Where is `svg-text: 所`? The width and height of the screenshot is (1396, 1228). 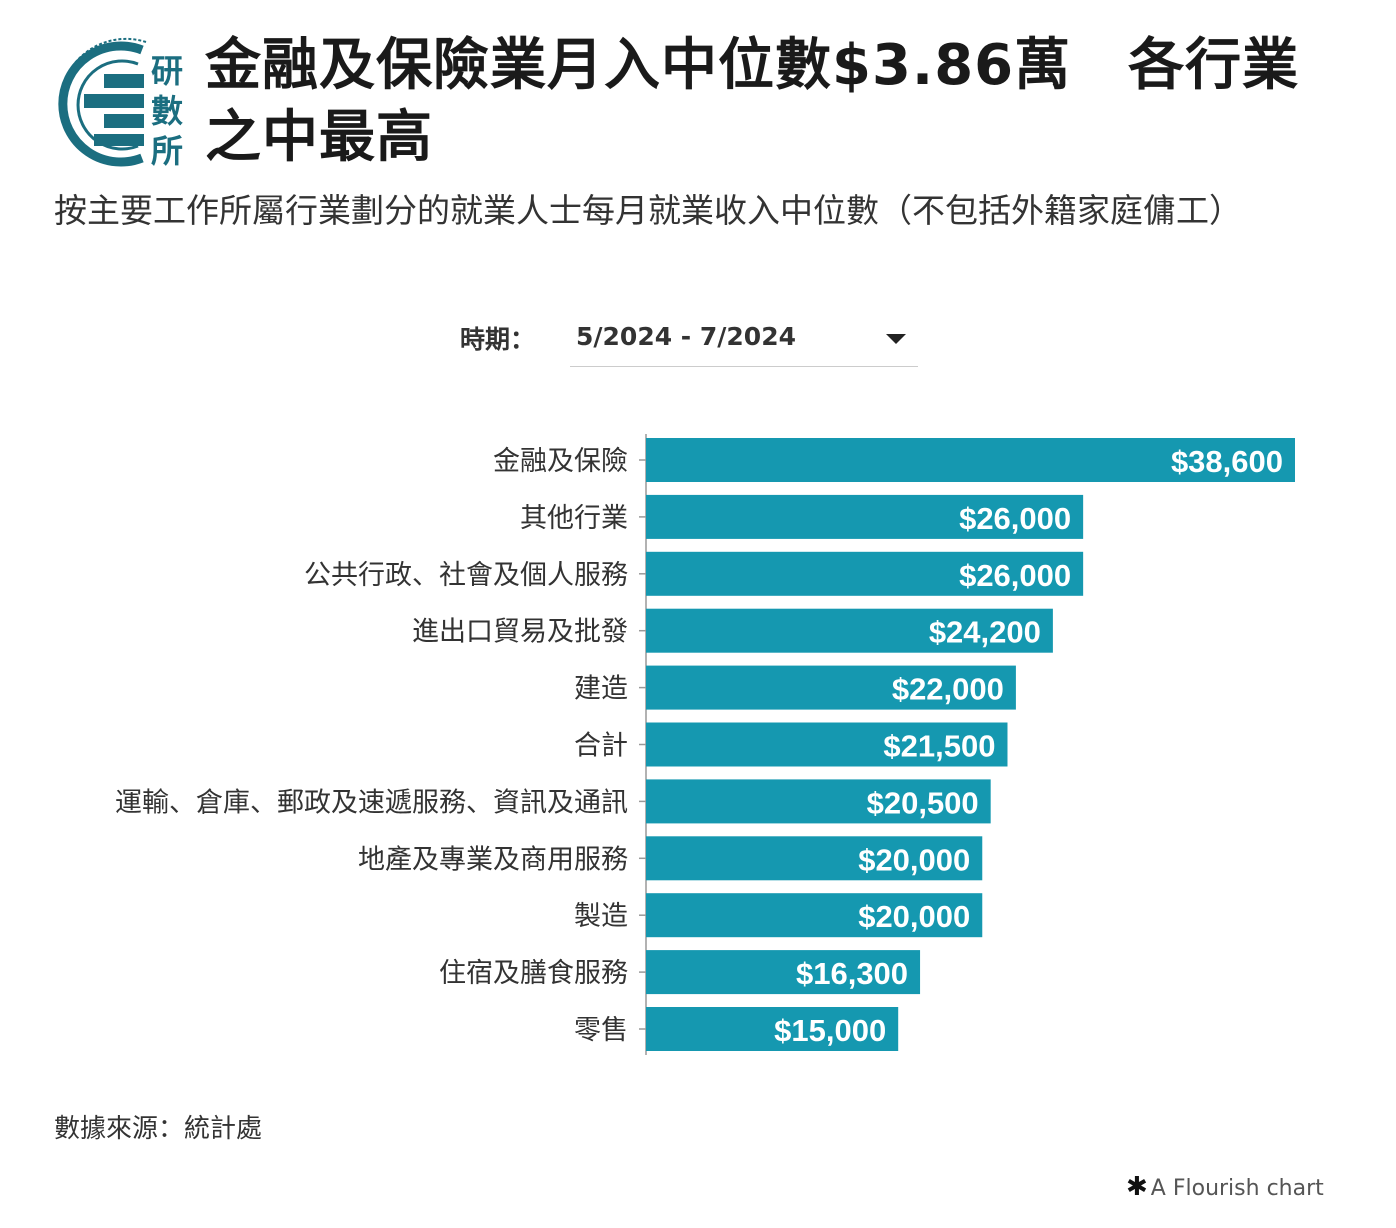
svg-text: 所 is located at coordinates (167, 151).